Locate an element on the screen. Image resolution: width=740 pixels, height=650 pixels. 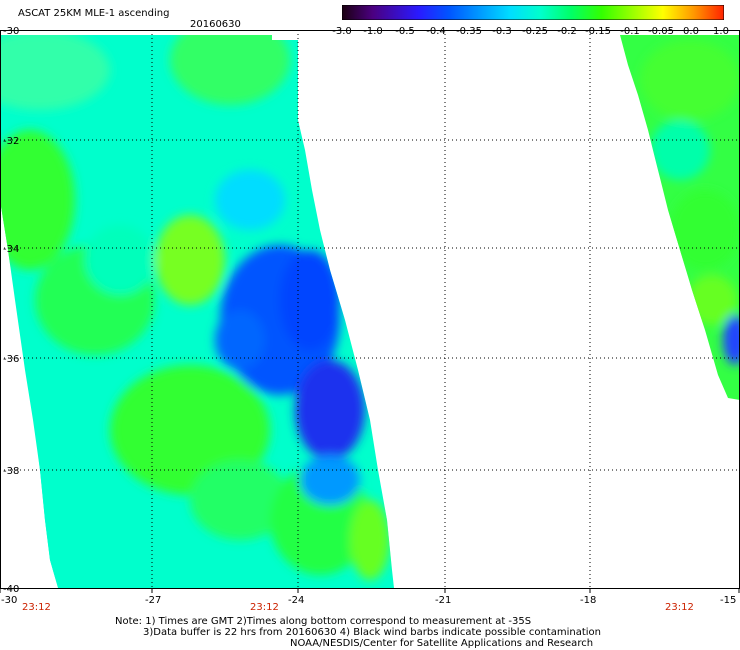
x-label: -27 is located at coordinates (153, 600).